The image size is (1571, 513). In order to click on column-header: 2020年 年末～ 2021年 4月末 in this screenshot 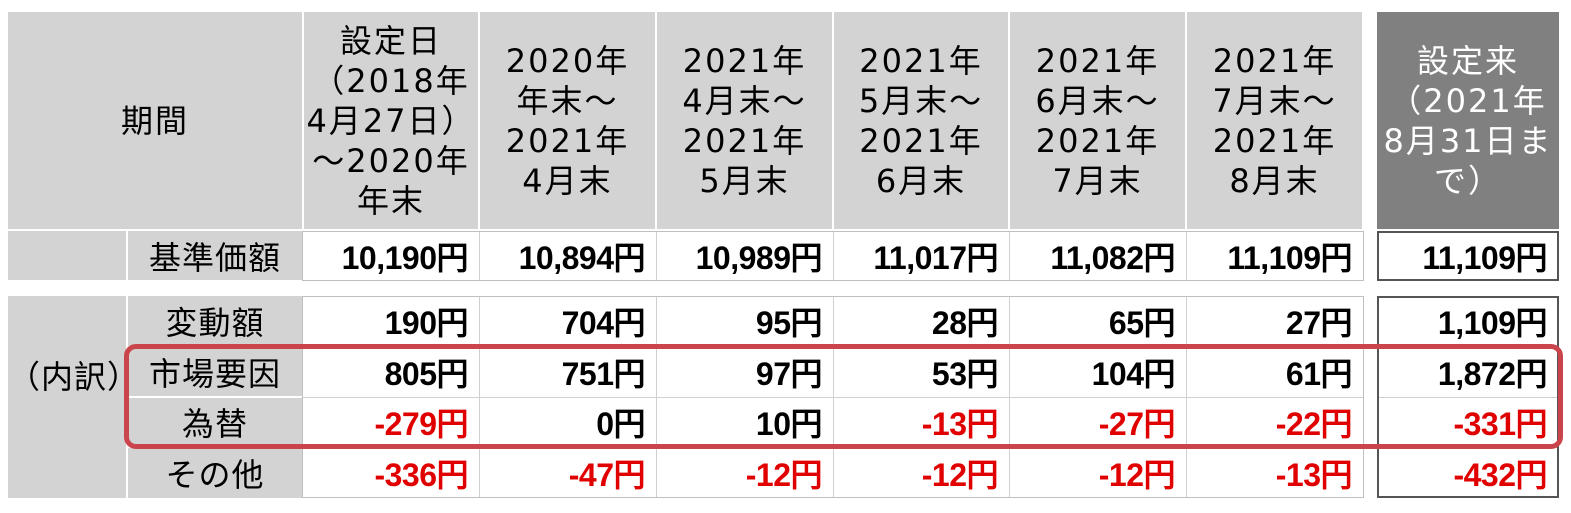, I will do `click(567, 120)`.